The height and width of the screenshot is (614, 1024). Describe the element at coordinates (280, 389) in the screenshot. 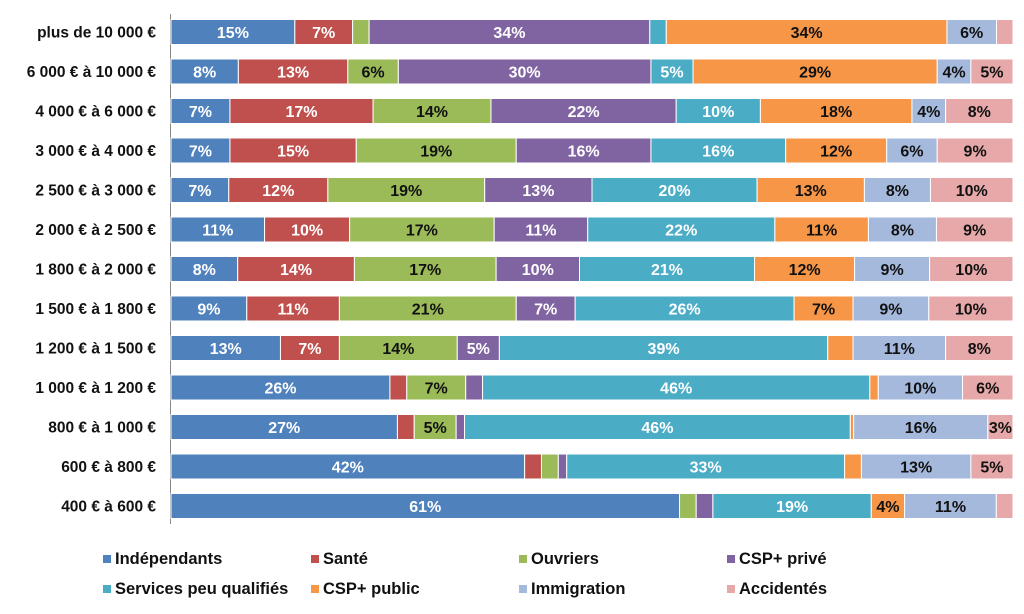

I see `data-label: 26%` at that location.